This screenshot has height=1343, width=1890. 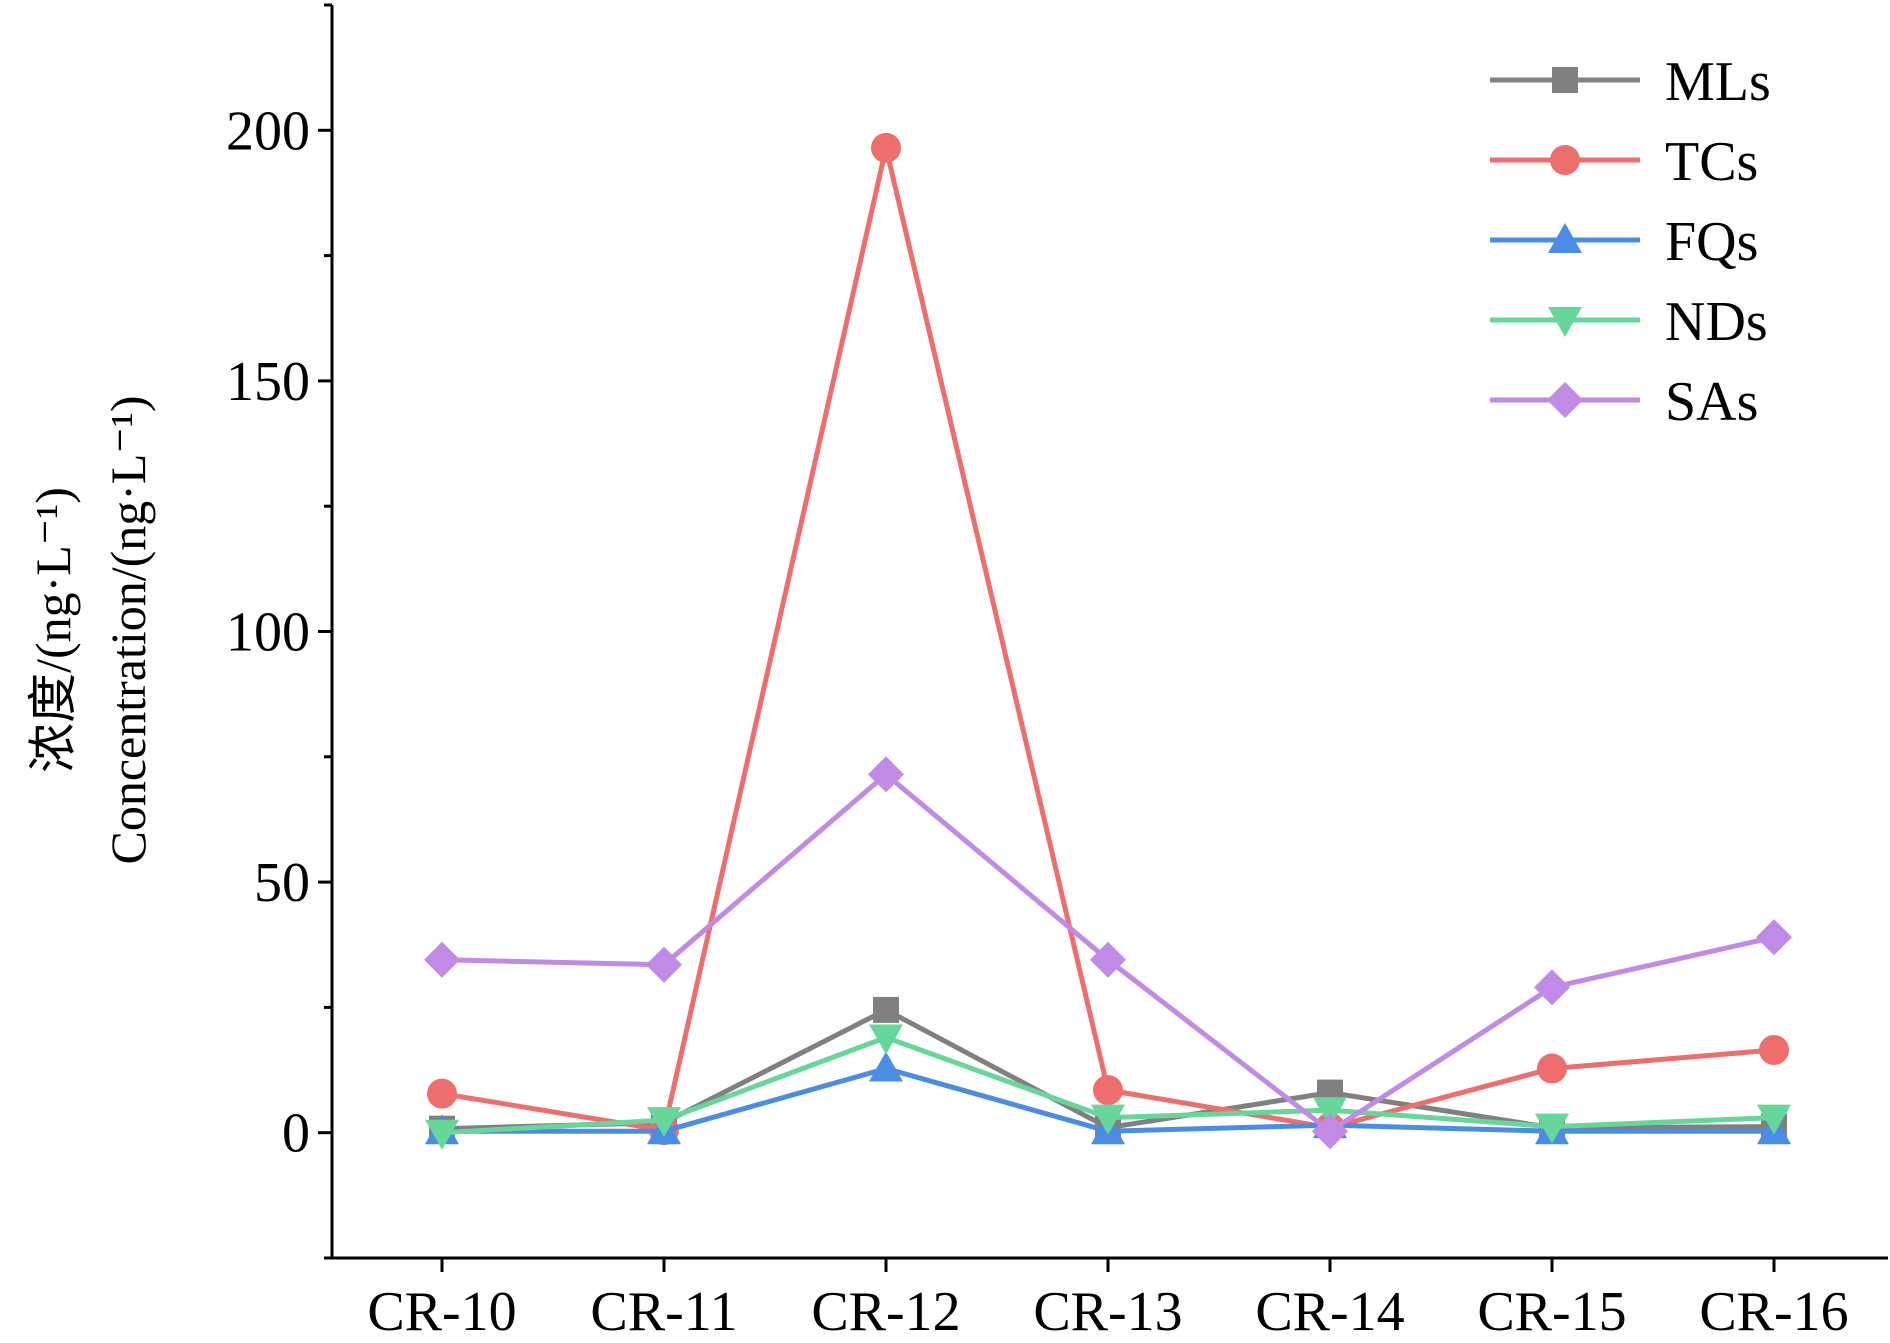 What do you see at coordinates (282, 883) in the screenshot?
I see `y-tick-label: 50` at bounding box center [282, 883].